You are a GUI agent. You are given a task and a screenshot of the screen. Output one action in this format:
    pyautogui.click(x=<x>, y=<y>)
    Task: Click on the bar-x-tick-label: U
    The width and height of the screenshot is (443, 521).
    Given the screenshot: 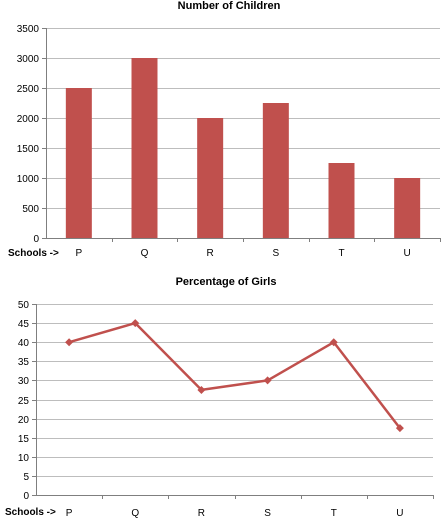 What is the action you would take?
    pyautogui.click(x=407, y=253)
    